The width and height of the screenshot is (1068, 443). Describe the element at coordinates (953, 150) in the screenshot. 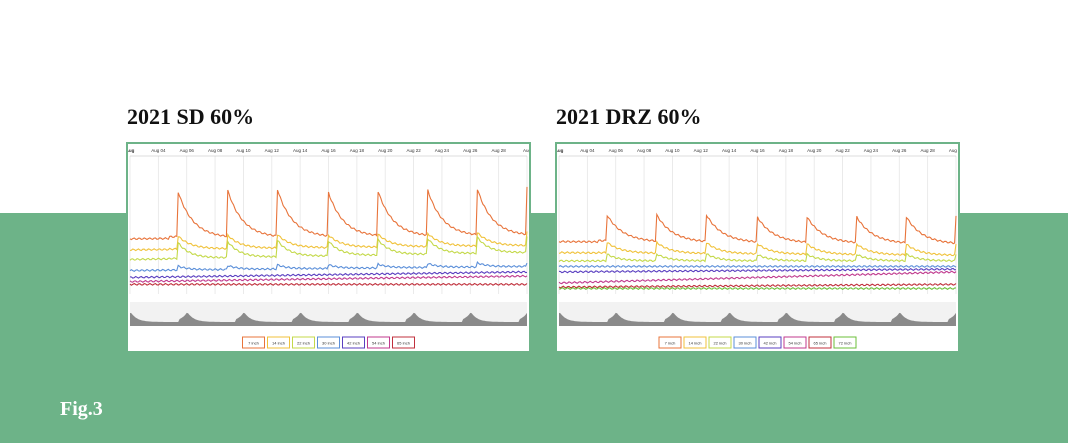

I see `x-tick-label: Aug 30` at that location.